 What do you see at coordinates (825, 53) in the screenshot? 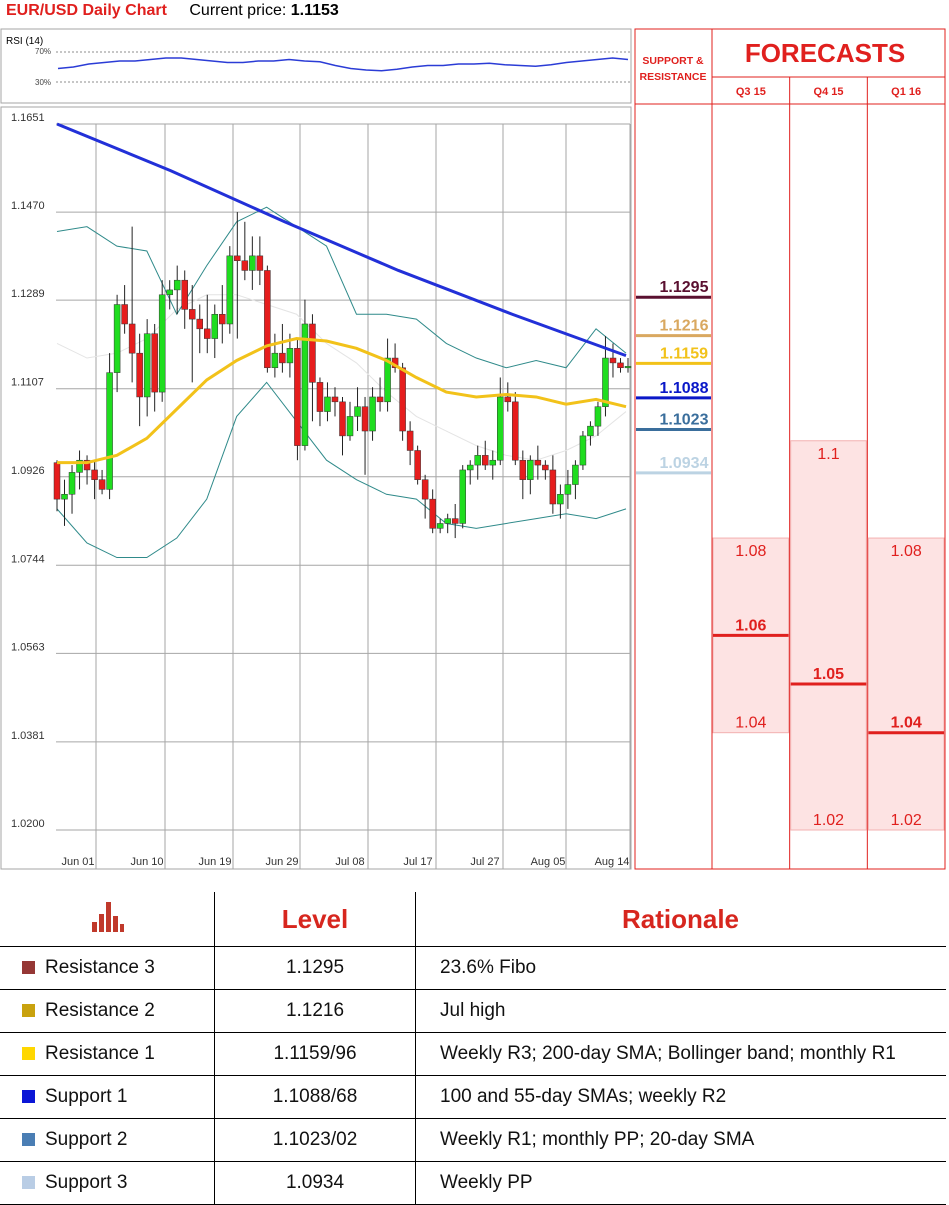
I see `forecasts-title: FORECASTS` at bounding box center [825, 53].